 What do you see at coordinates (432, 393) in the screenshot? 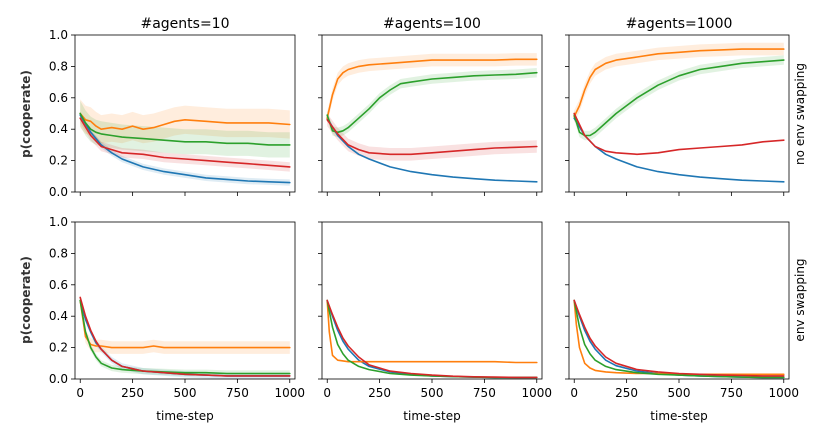
I see `x-tick-label-500-env-swapping-agents-100: 500` at bounding box center [432, 393].